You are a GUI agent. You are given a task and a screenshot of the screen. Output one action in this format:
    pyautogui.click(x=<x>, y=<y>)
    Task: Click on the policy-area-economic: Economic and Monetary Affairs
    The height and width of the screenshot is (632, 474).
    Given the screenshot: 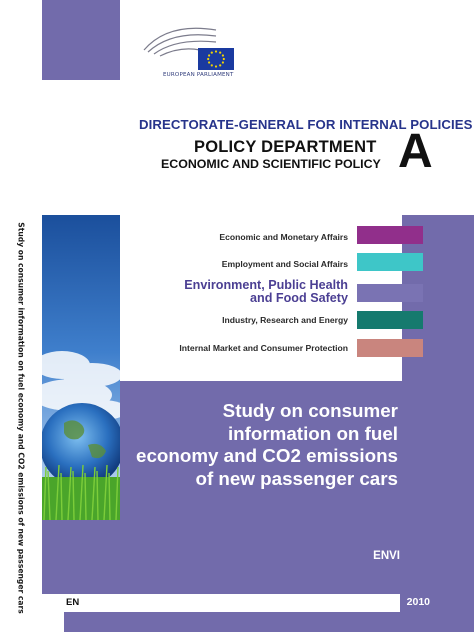 What is the action you would take?
    pyautogui.click(x=283, y=237)
    